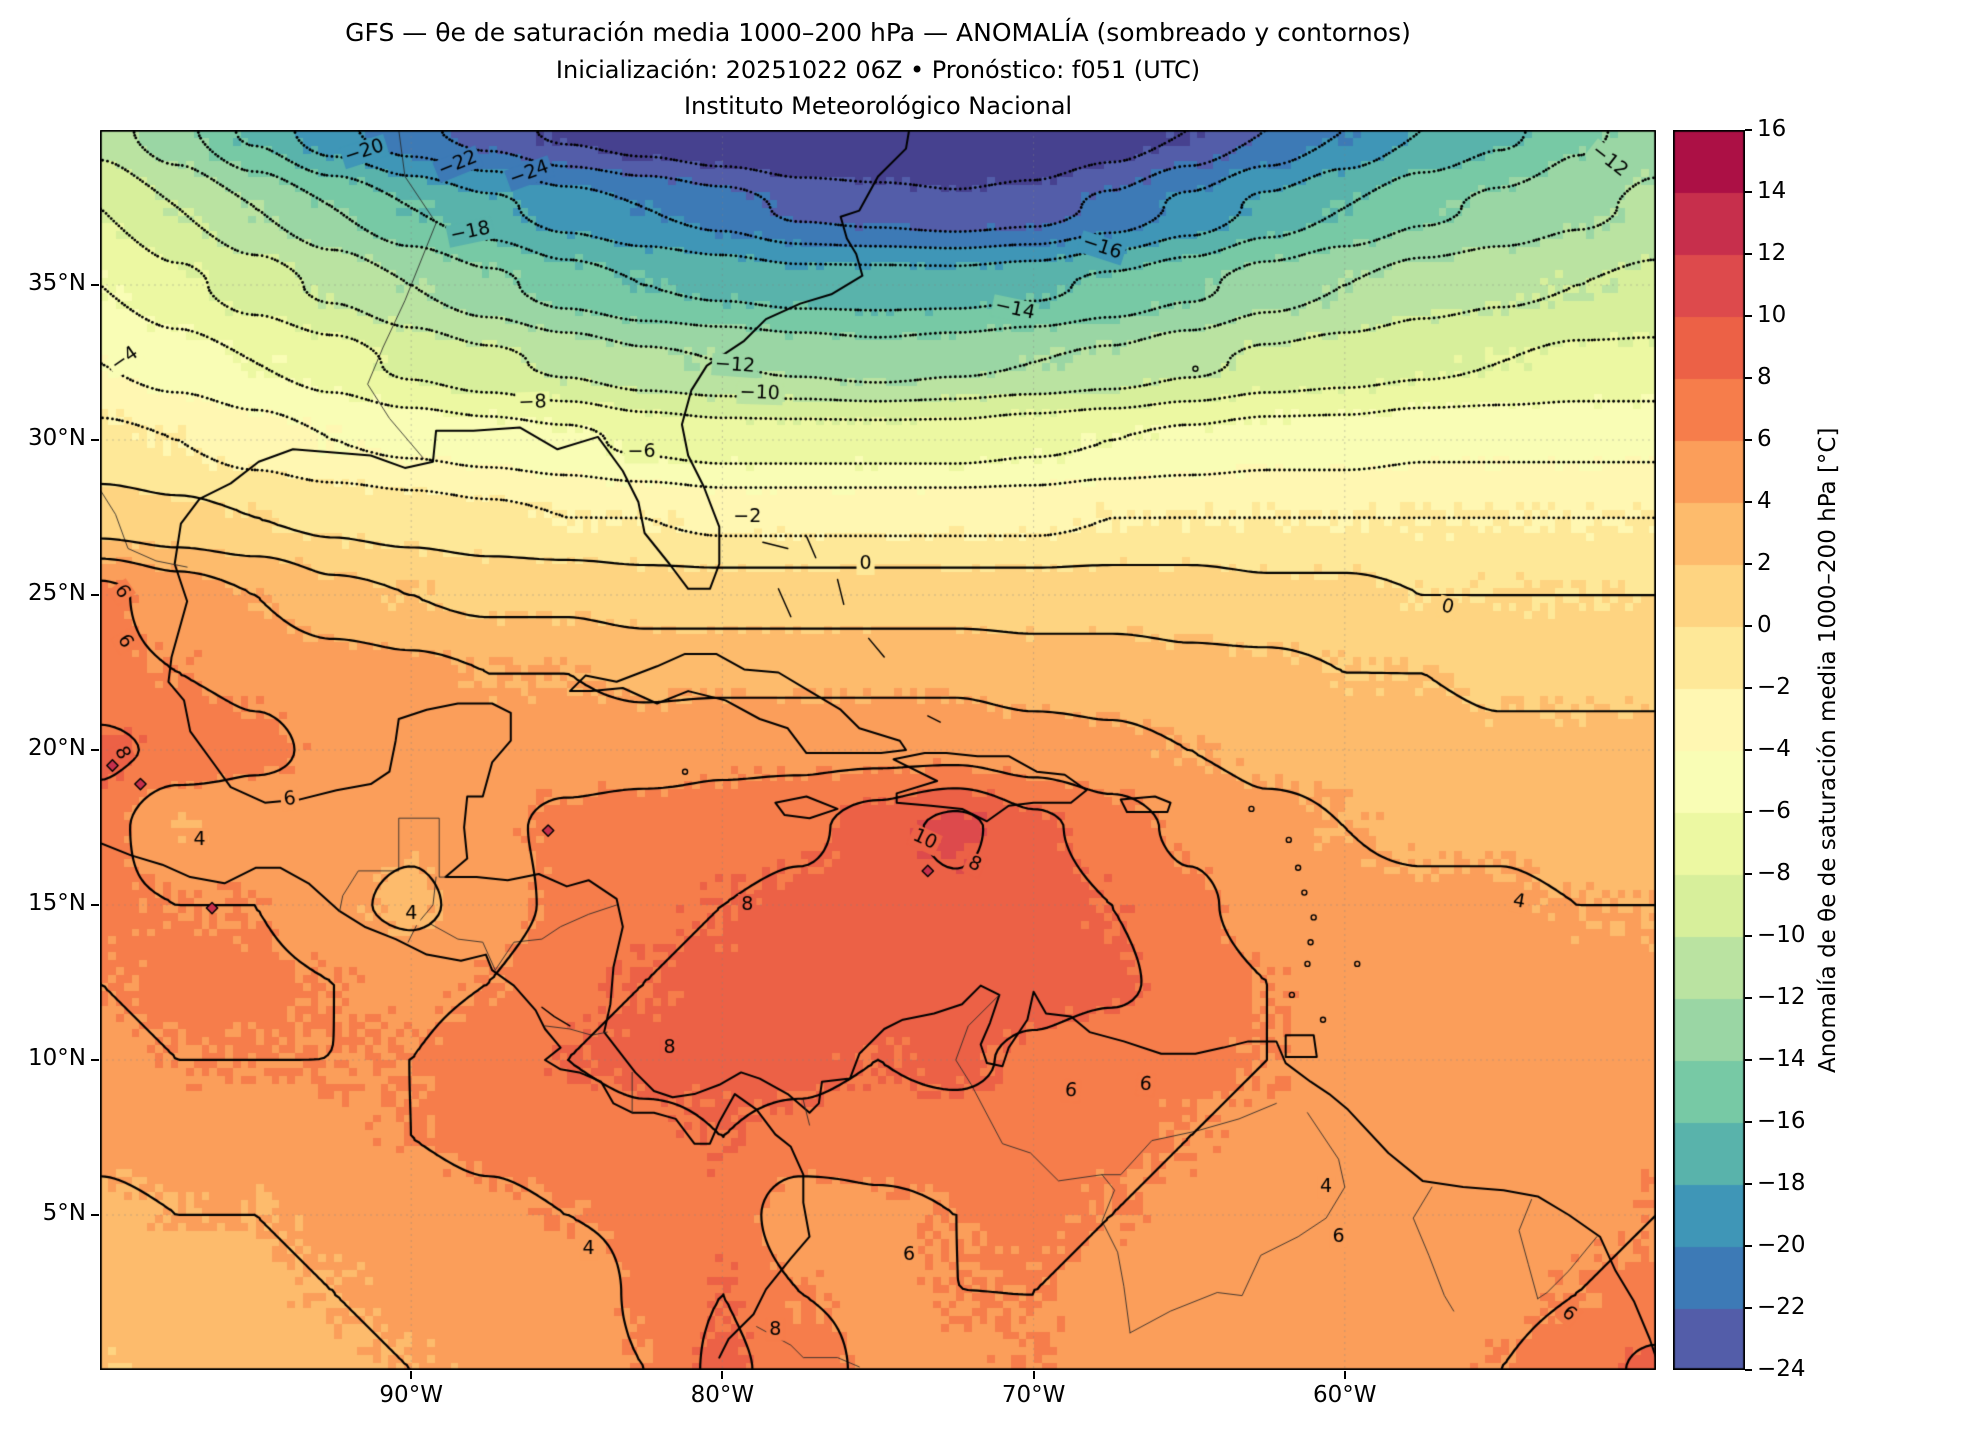  Describe the element at coordinates (1781, 1183) in the screenshot. I see `colorbar-tick-label: −18` at that location.